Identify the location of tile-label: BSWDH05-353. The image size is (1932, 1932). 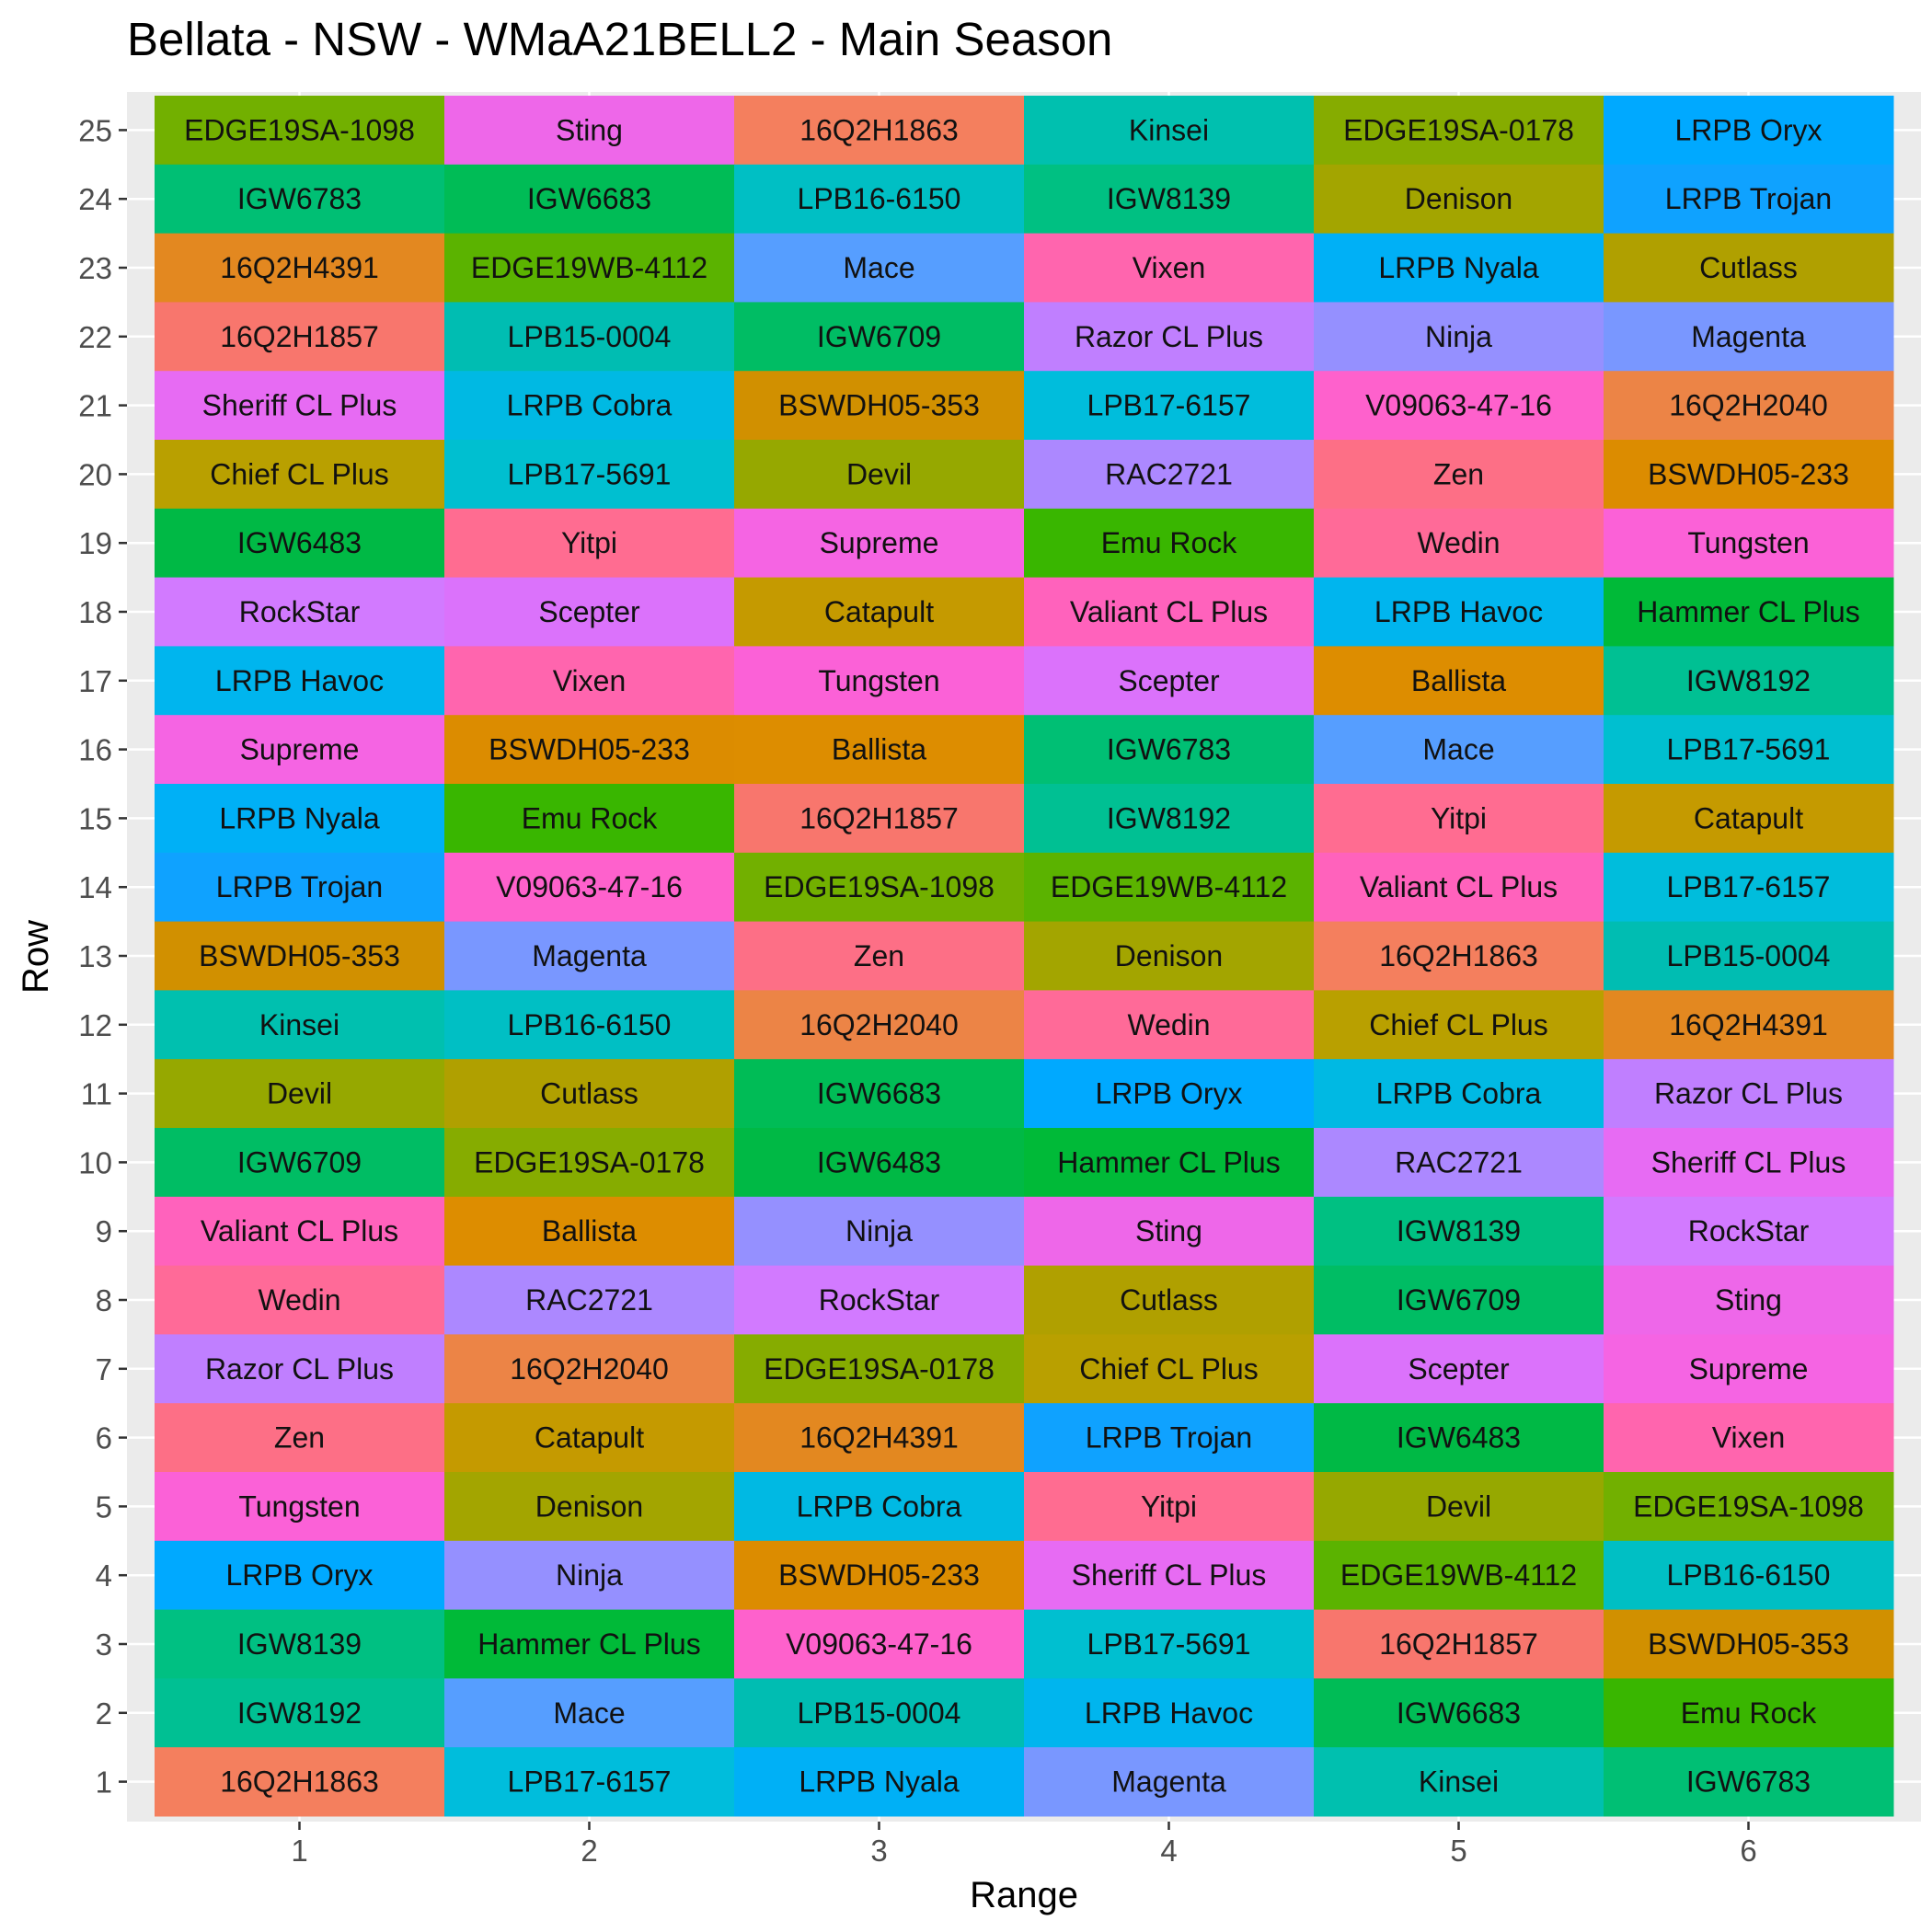
(299, 955).